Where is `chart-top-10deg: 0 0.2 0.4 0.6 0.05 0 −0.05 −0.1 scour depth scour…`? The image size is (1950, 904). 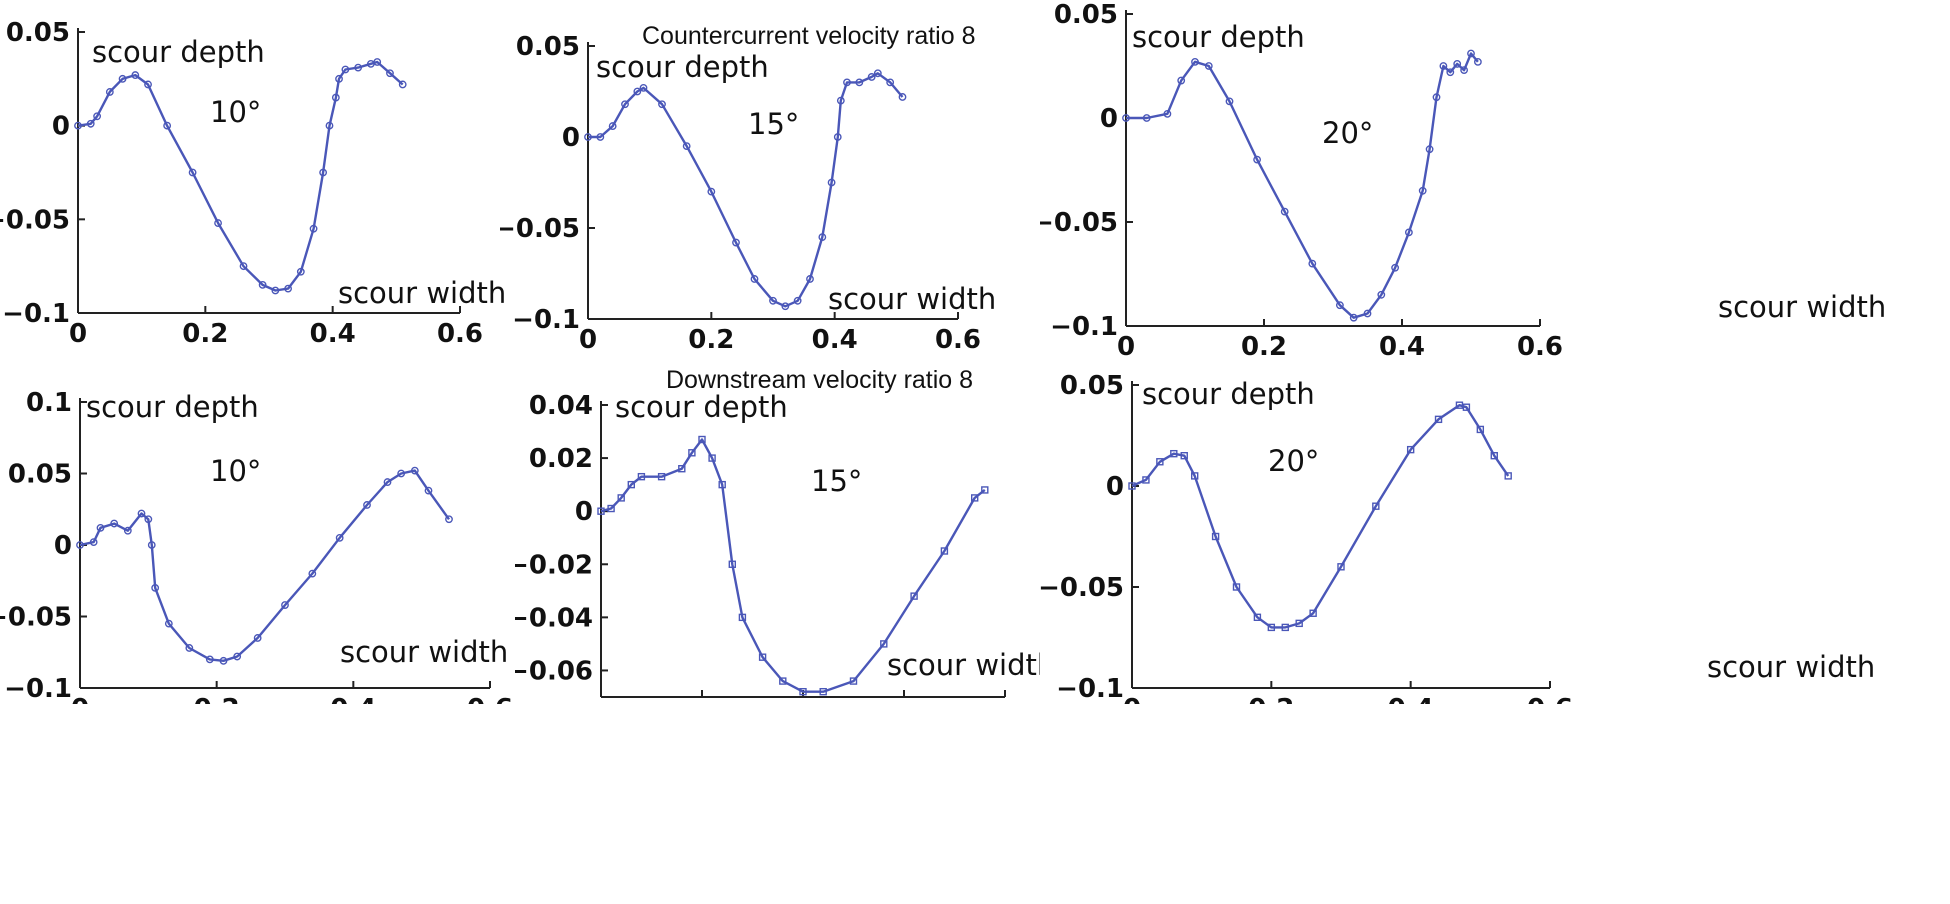 chart-top-10deg: 0 0.2 0.4 0.6 0.05 0 −0.05 −0.1 scour depth scour… is located at coordinates (253, 183).